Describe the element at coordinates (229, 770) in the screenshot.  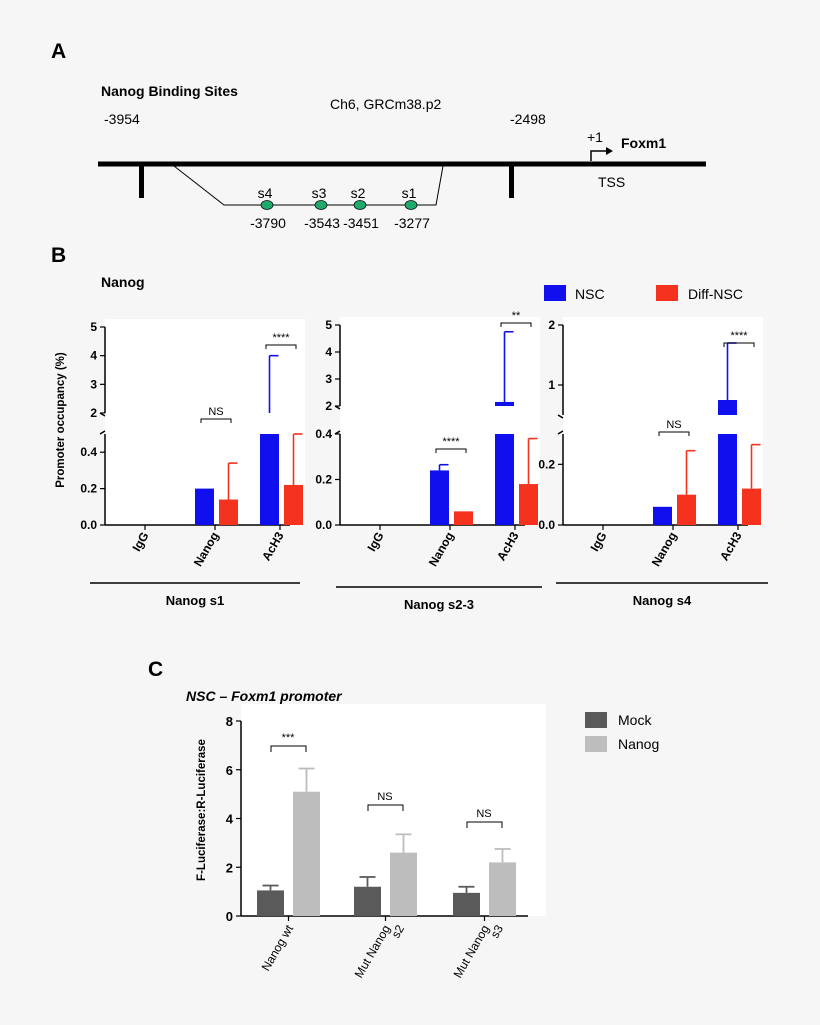
I see `luciferase-y-tick-label: 6` at that location.